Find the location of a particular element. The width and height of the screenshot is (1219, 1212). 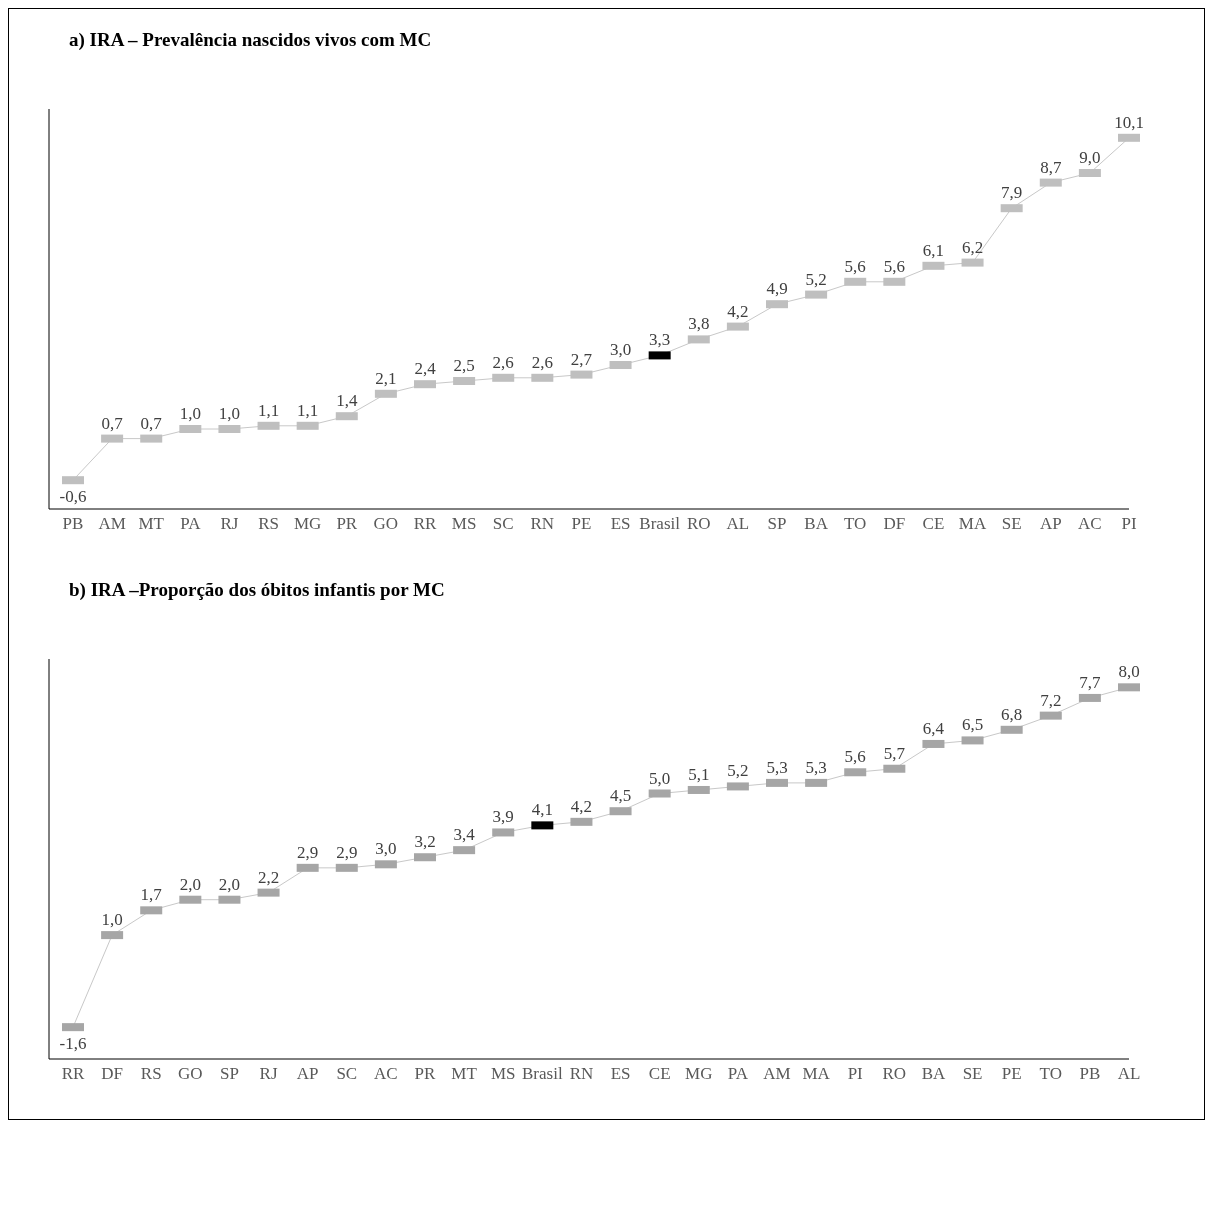

x-tick-label: CE is located at coordinates (933, 524).